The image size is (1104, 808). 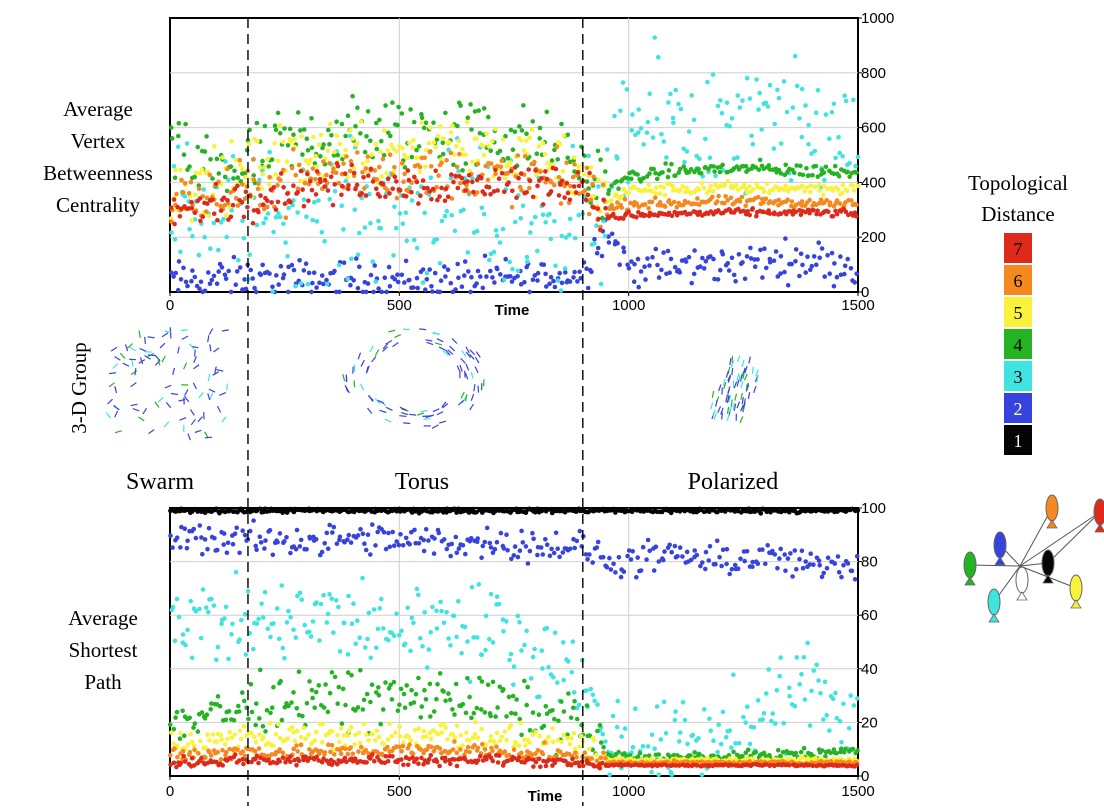 What do you see at coordinates (1000, 561) in the screenshot?
I see `network-node-tail` at bounding box center [1000, 561].